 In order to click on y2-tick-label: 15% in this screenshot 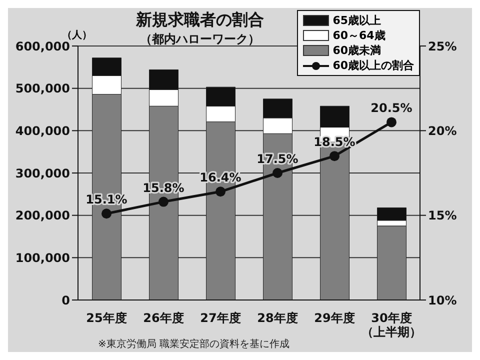, I will do `click(442, 215)`.